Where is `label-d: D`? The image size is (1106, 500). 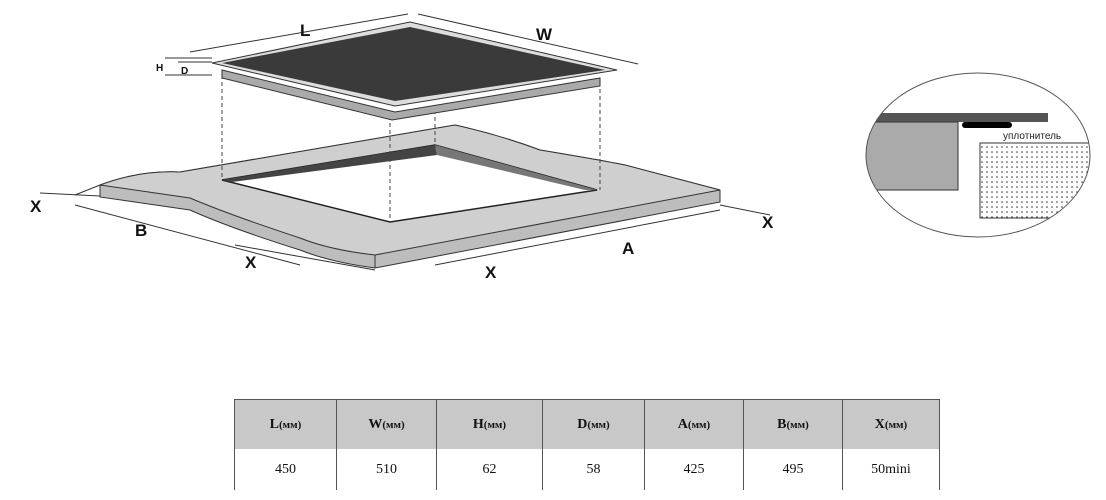
label-d: D is located at coordinates (184, 71).